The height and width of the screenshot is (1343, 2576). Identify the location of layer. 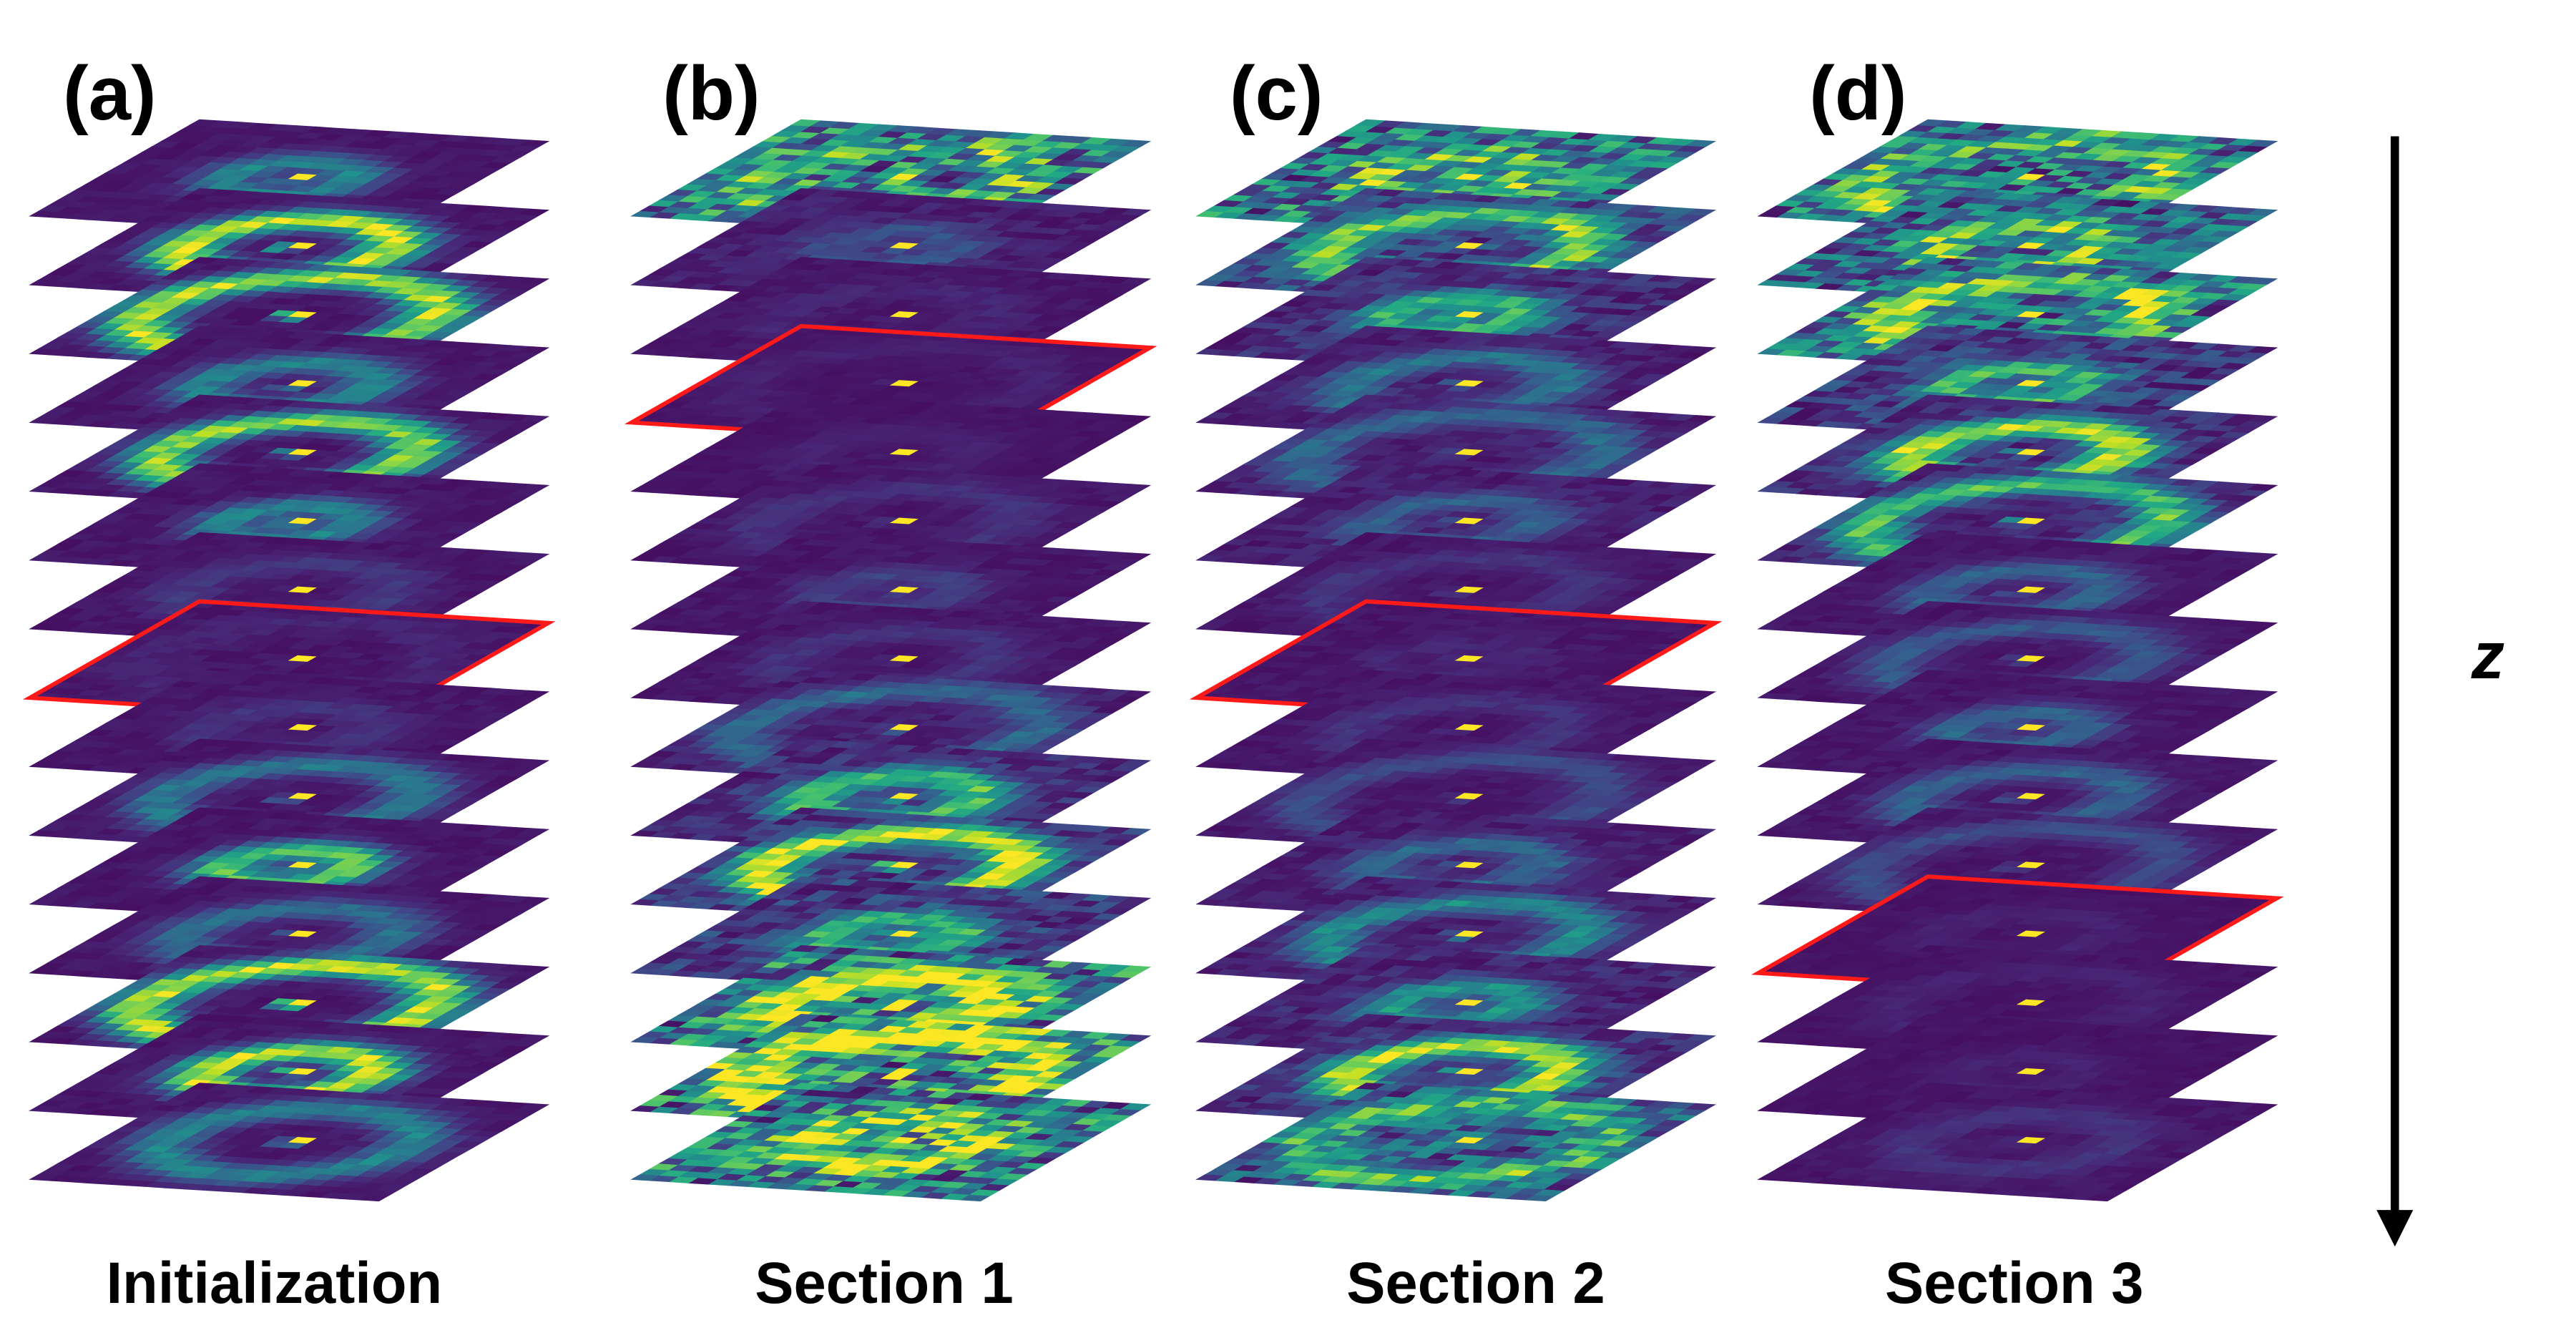
(289, 178).